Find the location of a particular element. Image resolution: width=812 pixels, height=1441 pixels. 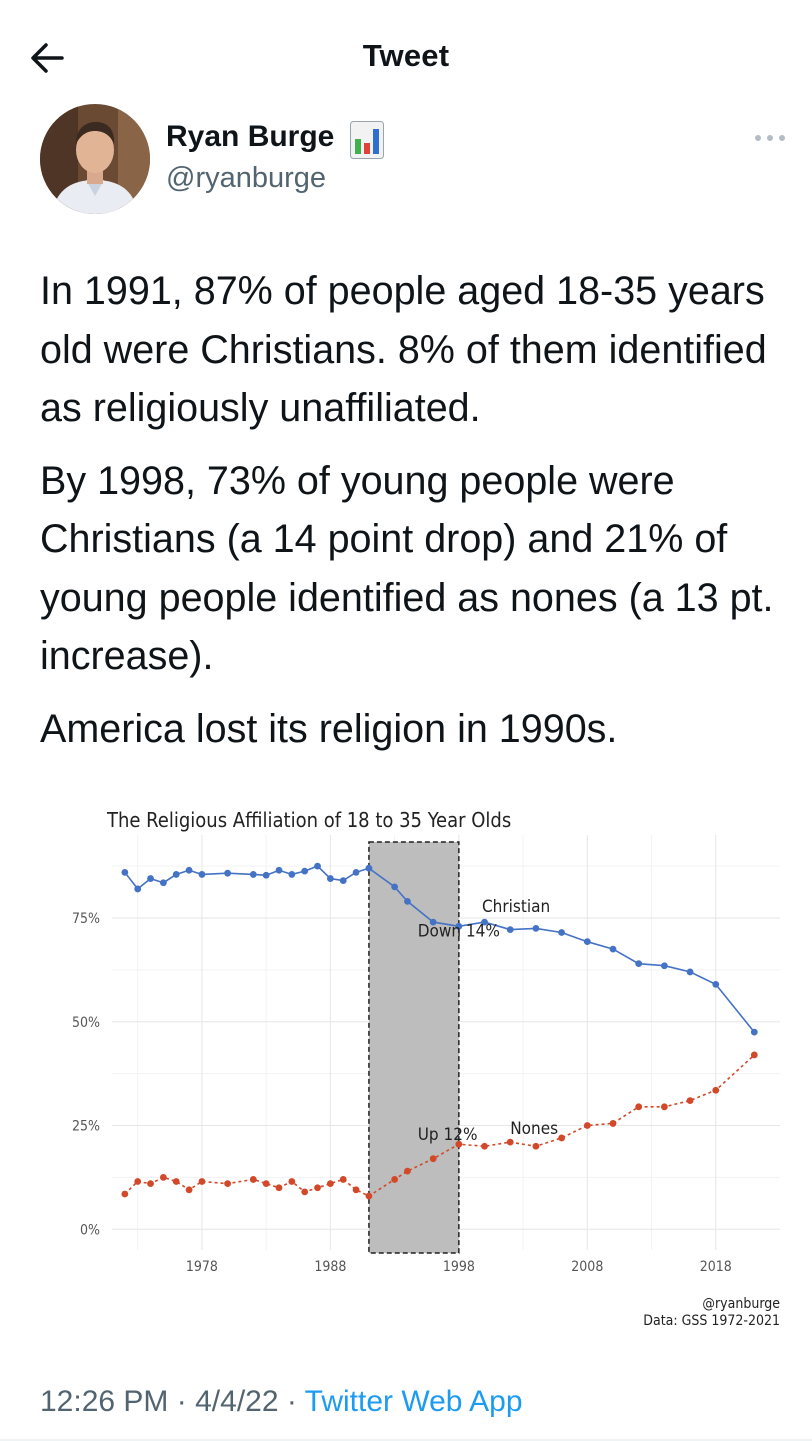

tweet-time: 12:26 PM is located at coordinates (104, 1401).